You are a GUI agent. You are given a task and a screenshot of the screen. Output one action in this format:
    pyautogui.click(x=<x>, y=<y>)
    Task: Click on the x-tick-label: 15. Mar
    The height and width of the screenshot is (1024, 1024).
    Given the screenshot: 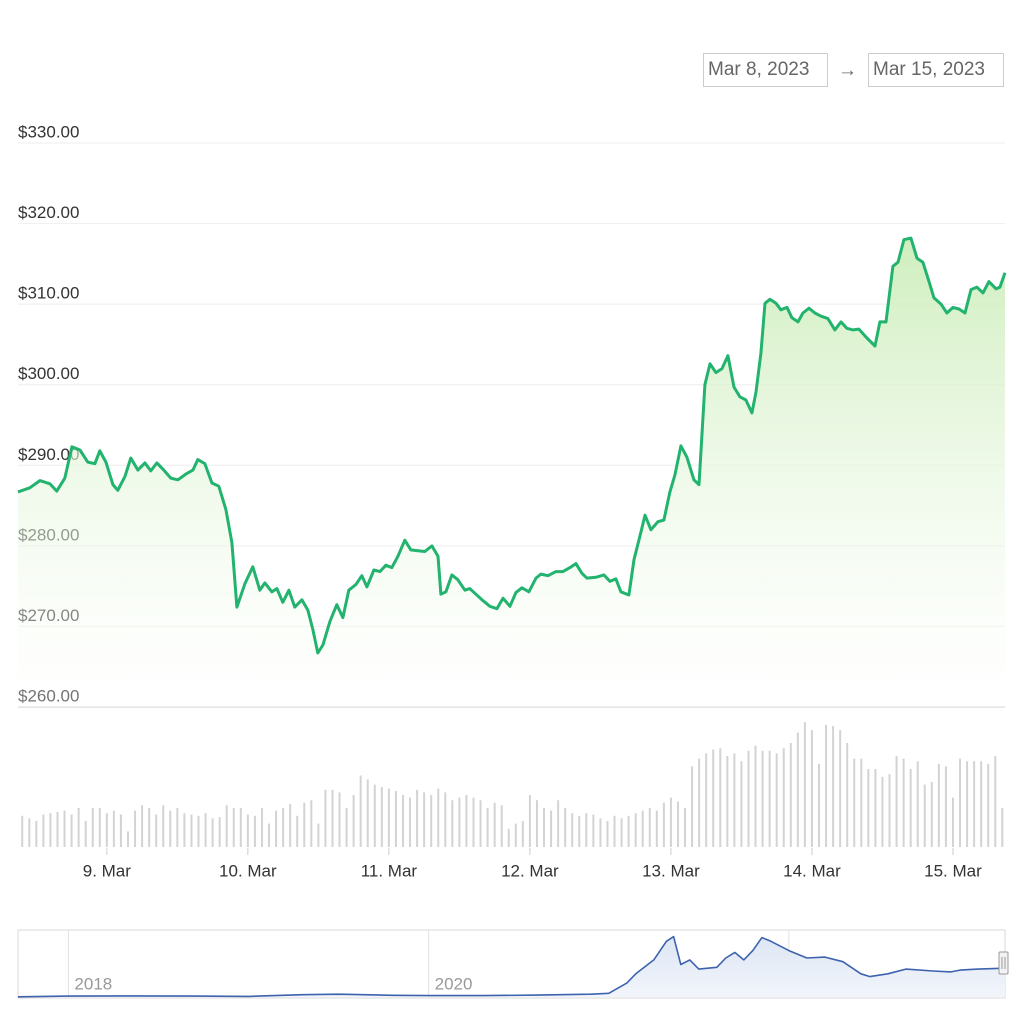 What is the action you would take?
    pyautogui.click(x=953, y=870)
    